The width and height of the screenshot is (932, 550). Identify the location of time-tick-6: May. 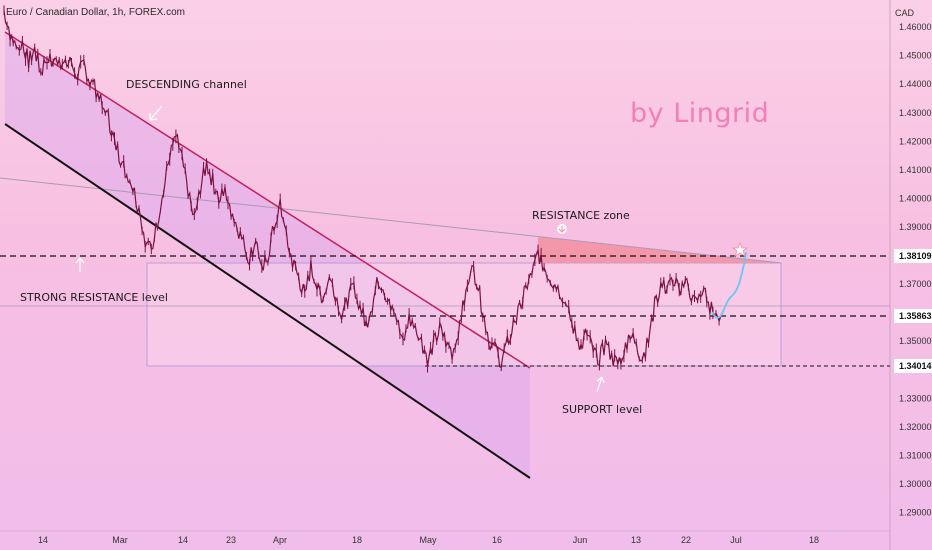
(428, 540).